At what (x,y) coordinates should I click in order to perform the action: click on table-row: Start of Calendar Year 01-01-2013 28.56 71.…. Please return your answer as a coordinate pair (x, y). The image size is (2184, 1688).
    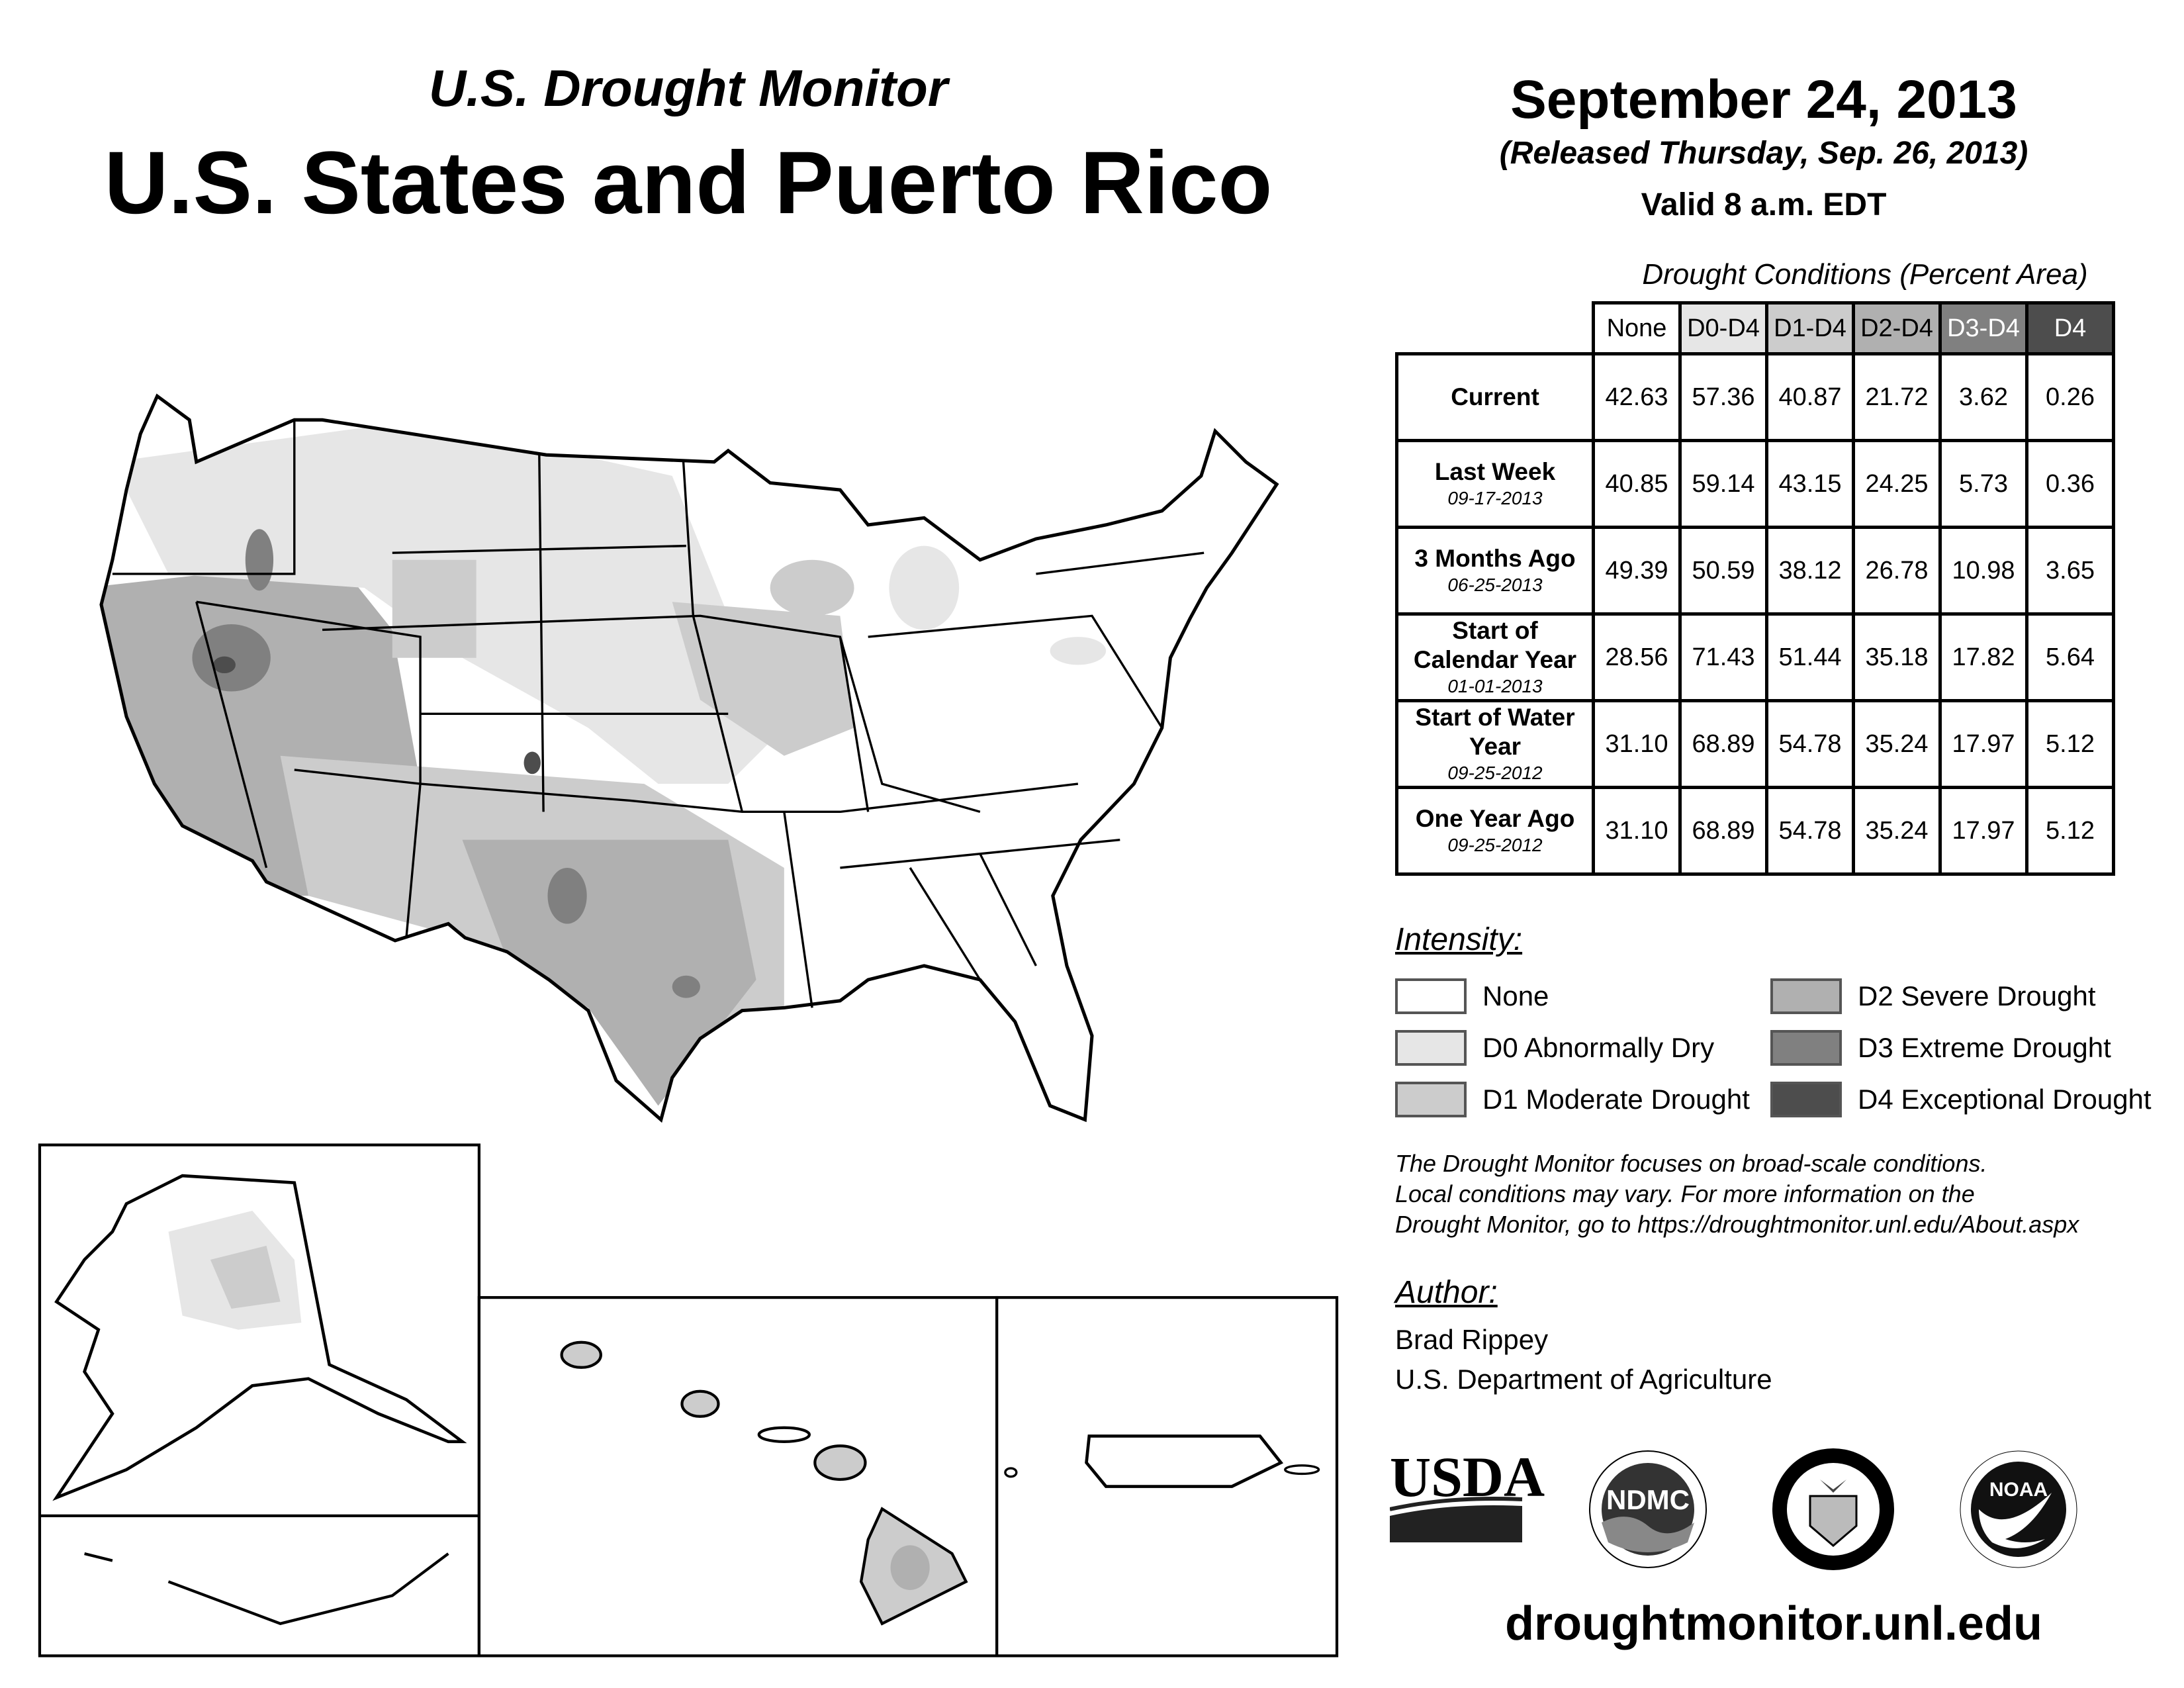
    Looking at the image, I should click on (1755, 657).